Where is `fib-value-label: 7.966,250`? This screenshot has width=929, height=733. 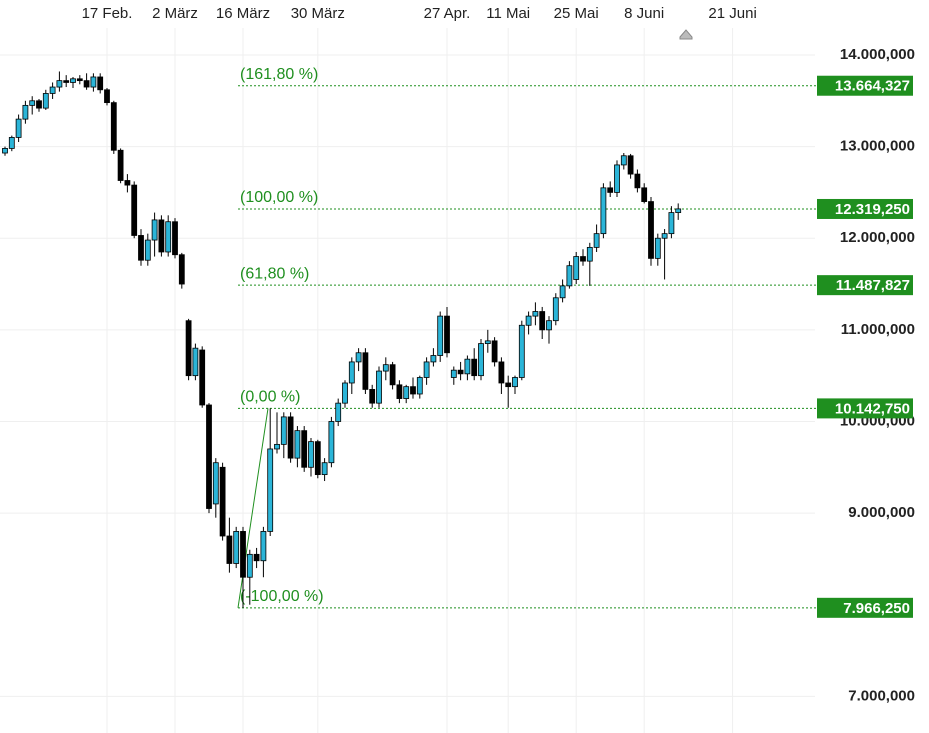 fib-value-label: 7.966,250 is located at coordinates (876, 608).